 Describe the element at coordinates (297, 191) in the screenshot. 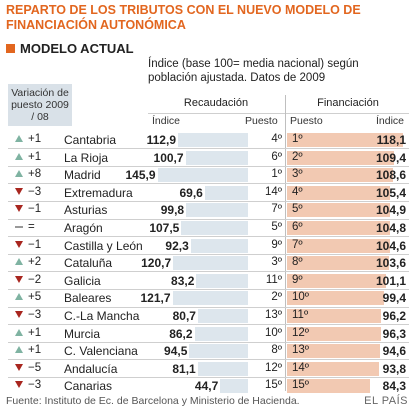

I see `financiacion-position: 4º` at that location.